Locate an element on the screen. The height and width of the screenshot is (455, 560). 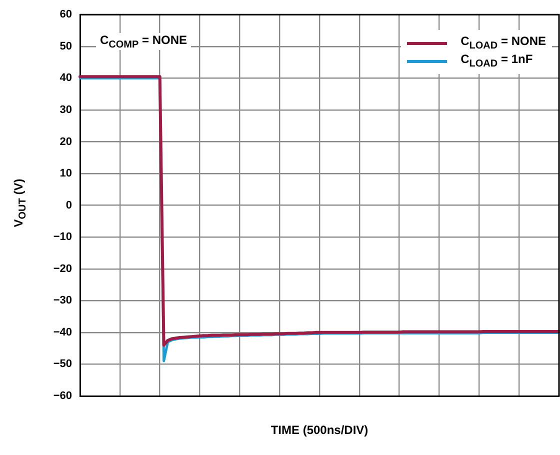
y-tick-label: 0 is located at coordinates (69, 205).